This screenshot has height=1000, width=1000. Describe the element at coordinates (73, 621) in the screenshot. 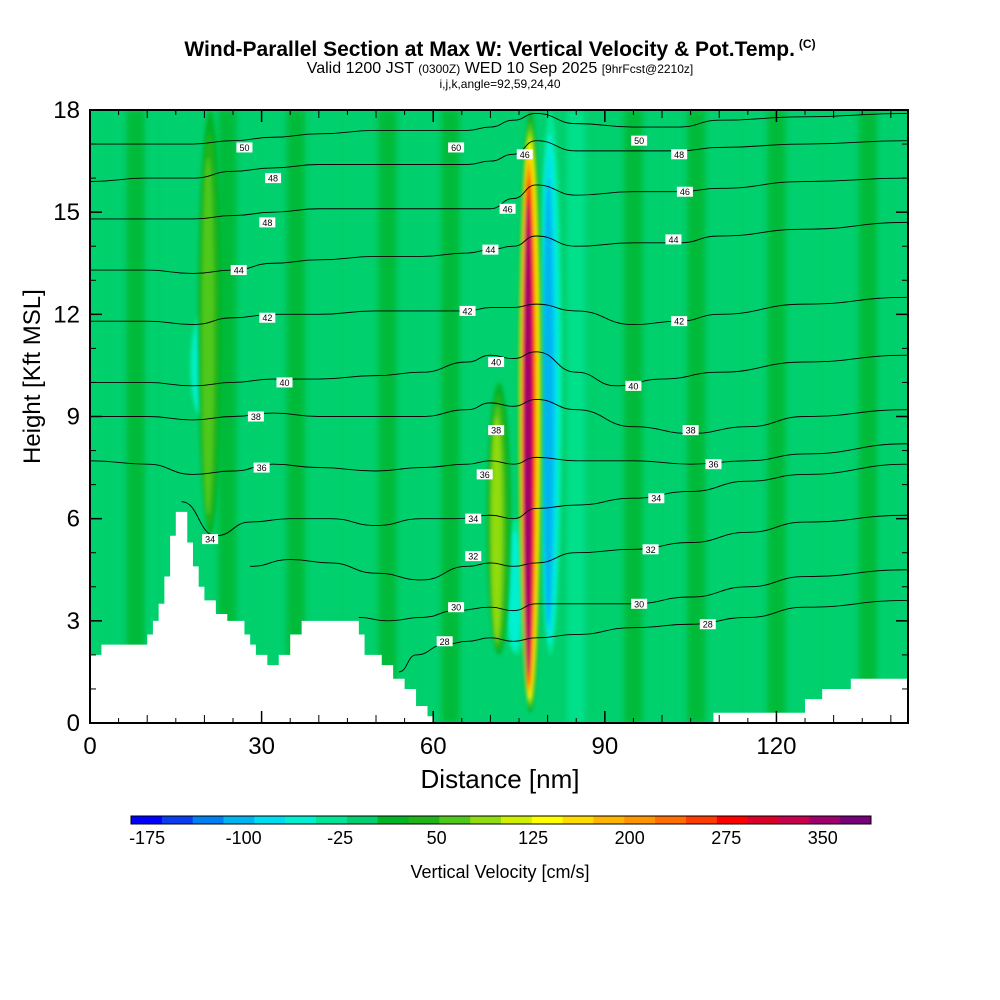

I see `y-tick-label: 3` at that location.